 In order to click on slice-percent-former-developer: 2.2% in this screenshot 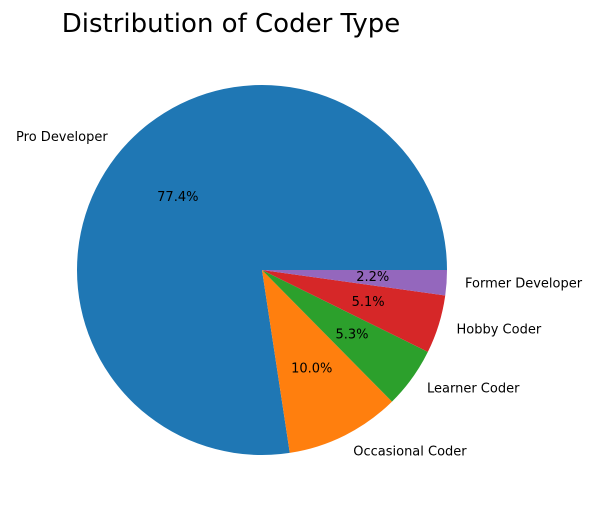, I will do `click(372, 277)`.